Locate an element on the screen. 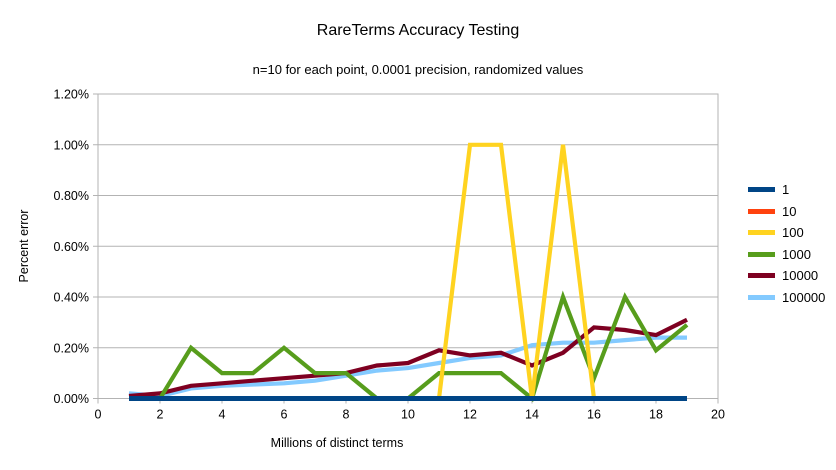 This screenshot has height=470, width=836. x-tick-label: 20 is located at coordinates (718, 415).